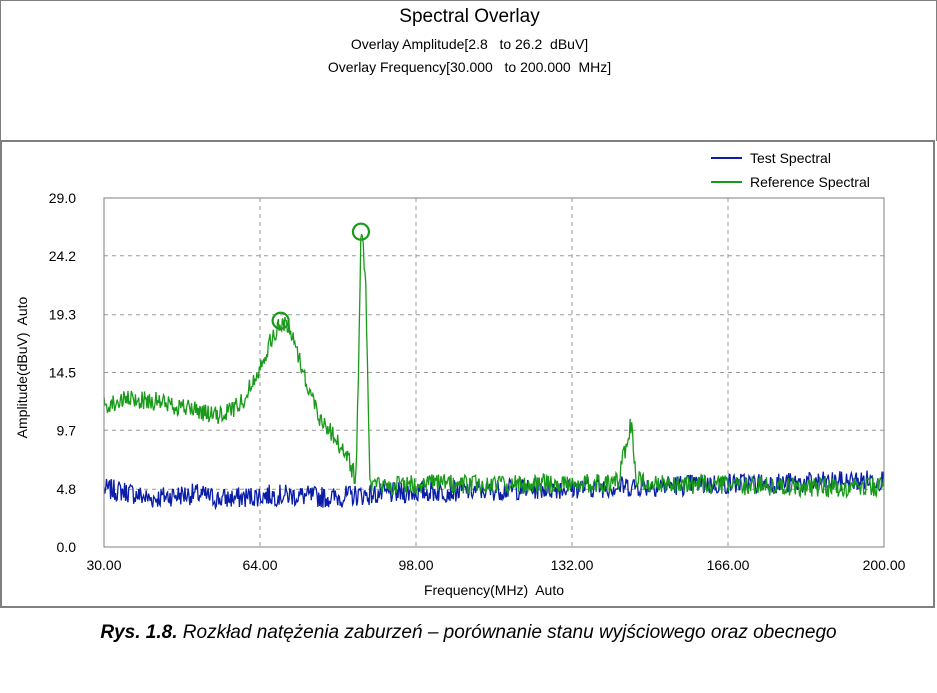 Image resolution: width=937 pixels, height=693 pixels. What do you see at coordinates (22, 367) in the screenshot?
I see `y-axis-label: Amplitude(dBuV) Auto` at bounding box center [22, 367].